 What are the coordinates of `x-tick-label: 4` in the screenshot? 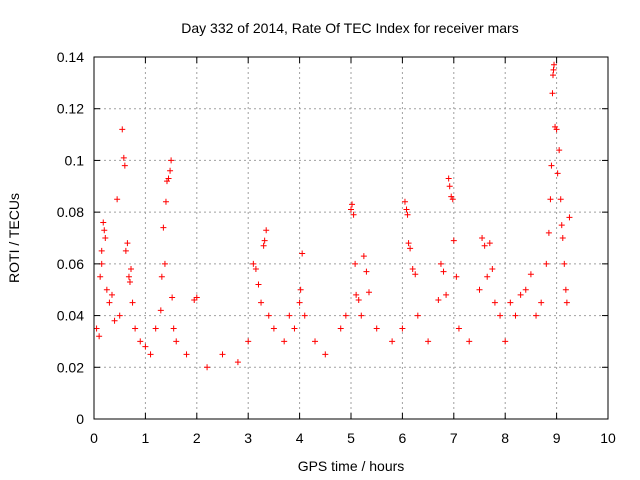 It's located at (300, 438).